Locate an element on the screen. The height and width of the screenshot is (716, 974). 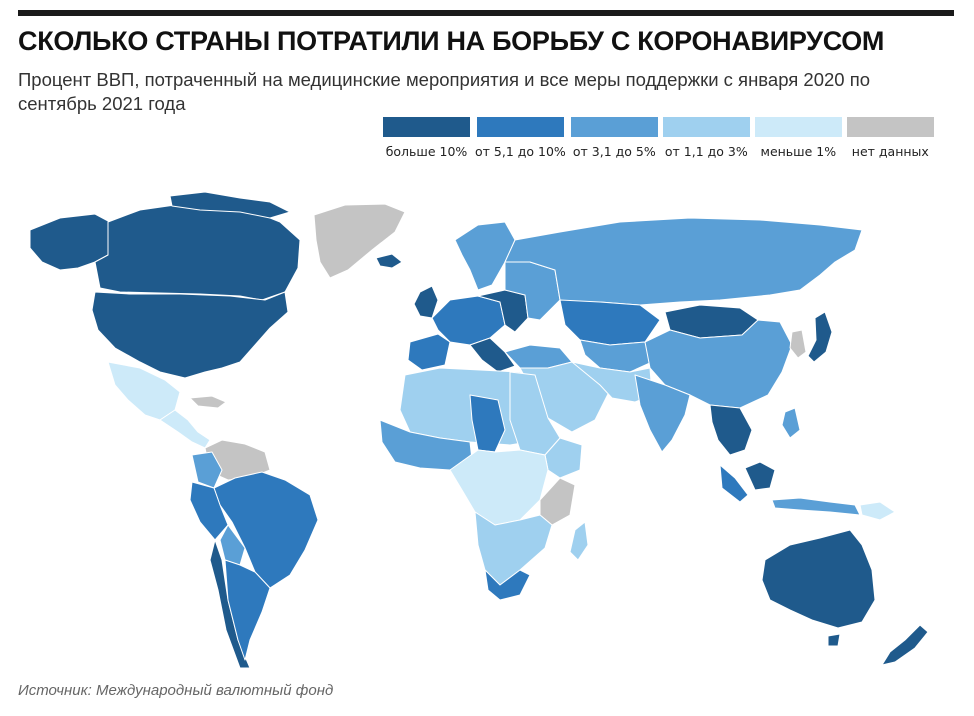
region-southern-africa is located at coordinates (513, 548).